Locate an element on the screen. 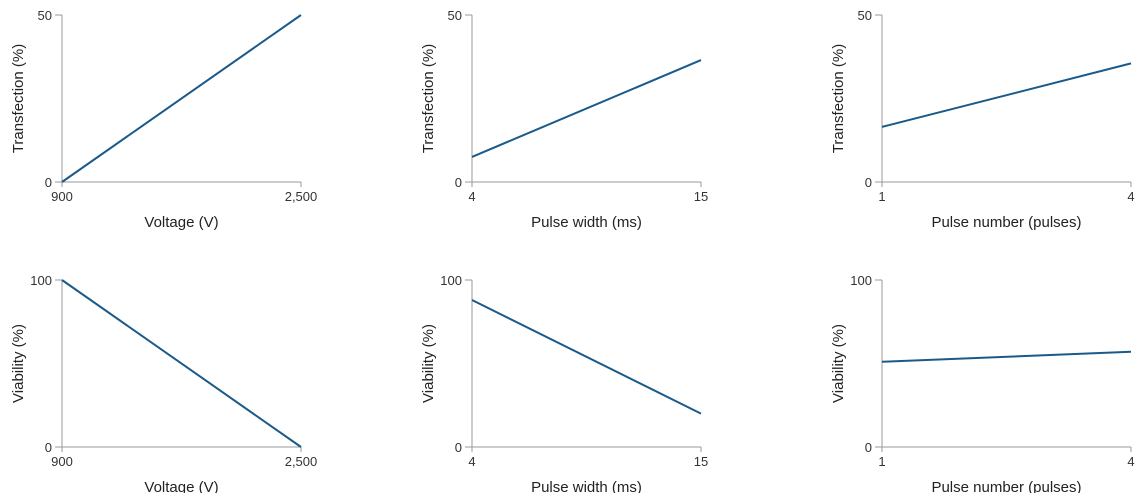 This screenshot has width=1135, height=493. chart-panel-4: 0 100 900 2,500 Voltage (V) Viability (%) is located at coordinates (163, 383).